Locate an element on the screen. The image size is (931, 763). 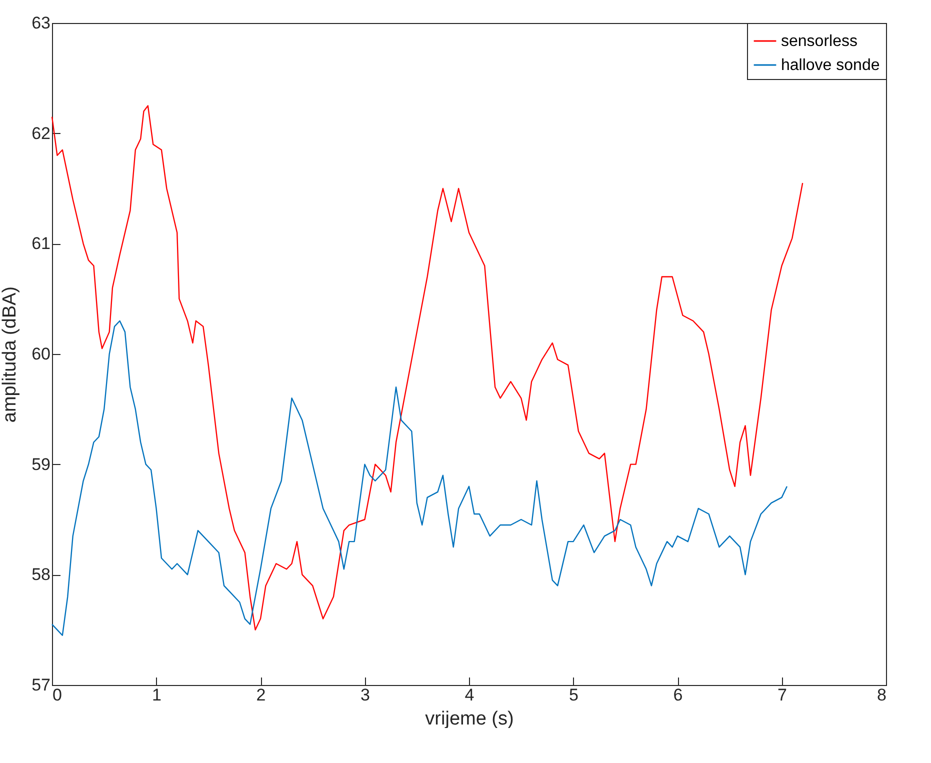
y-tick-label: 61 is located at coordinates (41, 244).